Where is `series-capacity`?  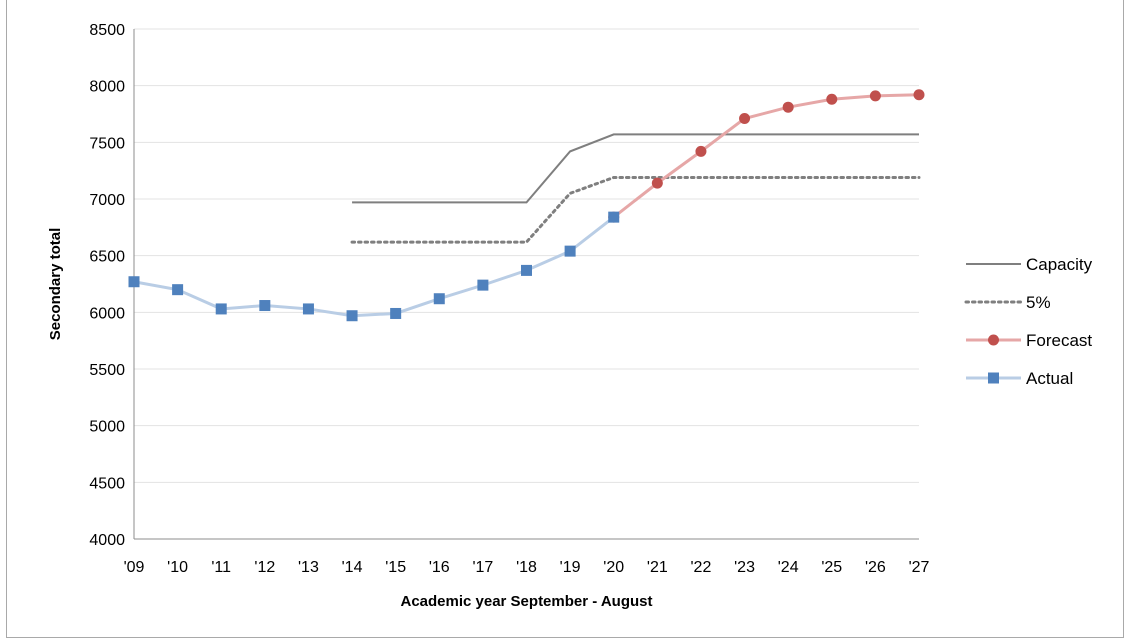 series-capacity is located at coordinates (635, 168).